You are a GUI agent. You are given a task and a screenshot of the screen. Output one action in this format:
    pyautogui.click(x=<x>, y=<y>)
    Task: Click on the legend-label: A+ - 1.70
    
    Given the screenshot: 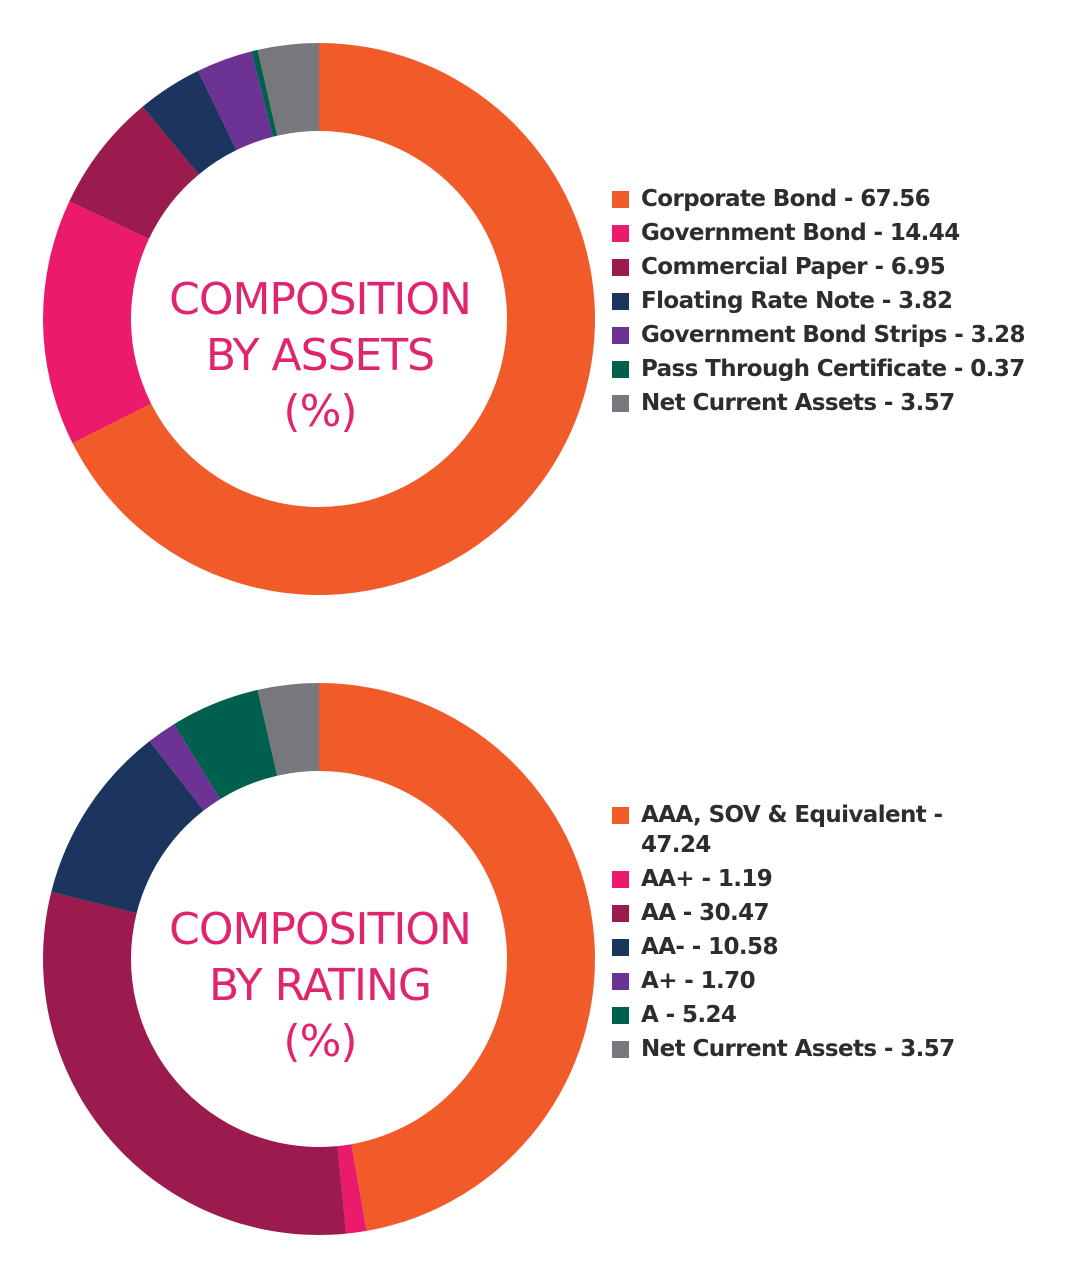 What is the action you would take?
    pyautogui.click(x=698, y=981)
    